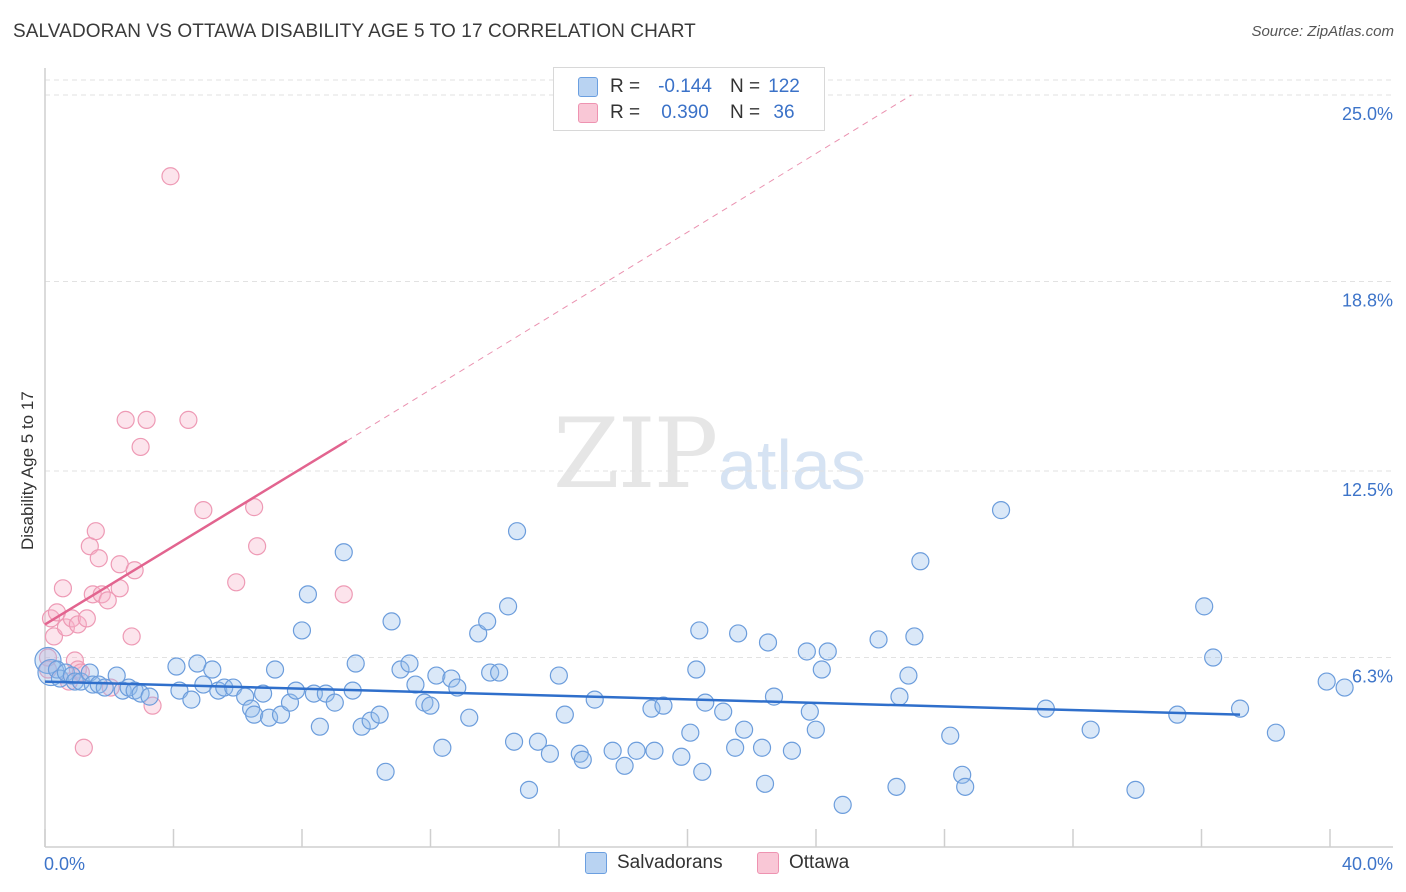 Image resolution: width=1406 pixels, height=892 pixels. I want to click on legend-swatch-blue, so click(588, 87).